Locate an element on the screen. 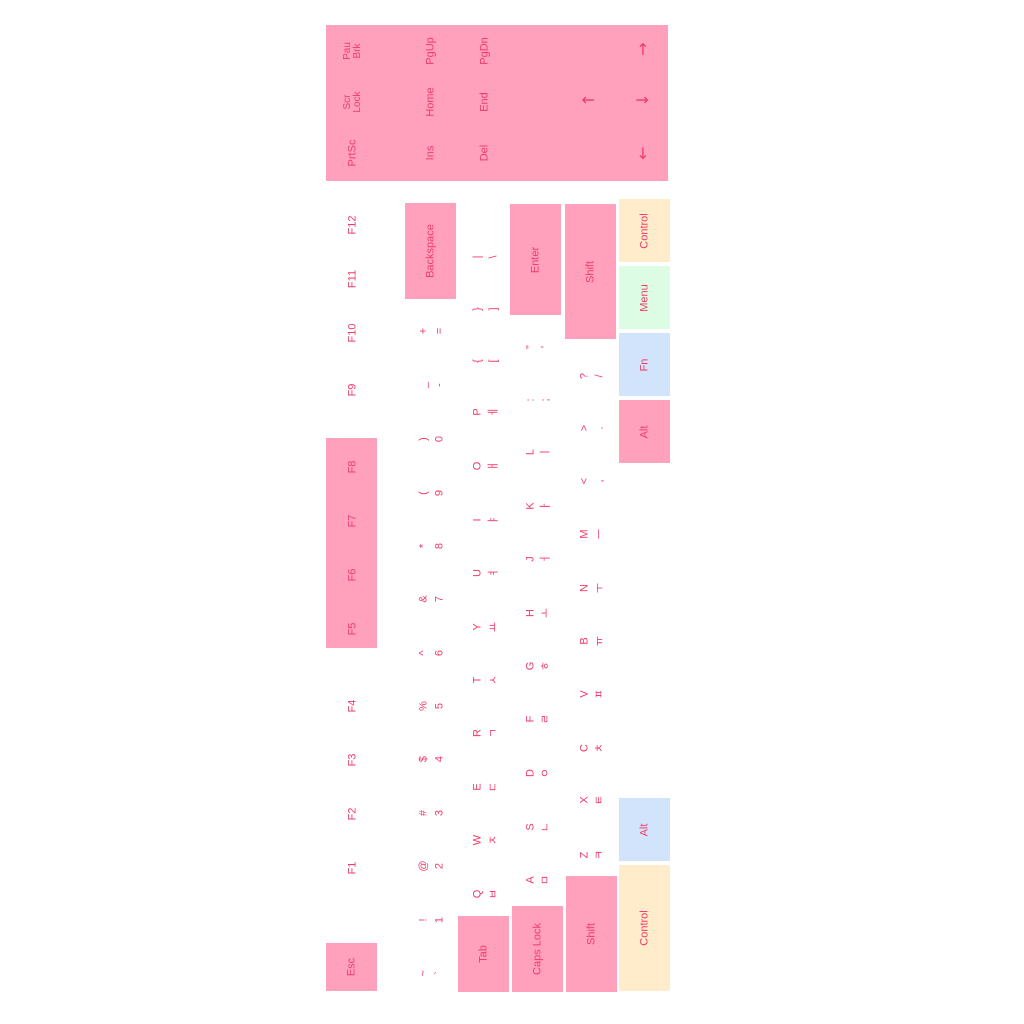 This screenshot has width=1024, height=1024. f1-key: F1 is located at coordinates (353, 868).